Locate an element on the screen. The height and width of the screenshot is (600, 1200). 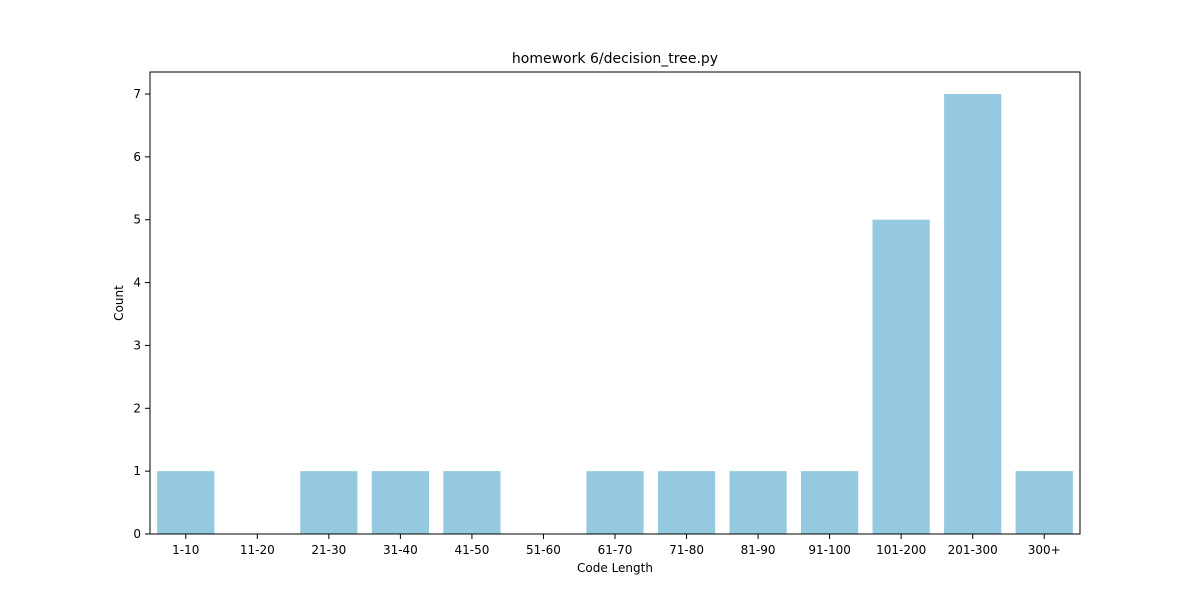
x-tick-label: 101-200 is located at coordinates (901, 550).